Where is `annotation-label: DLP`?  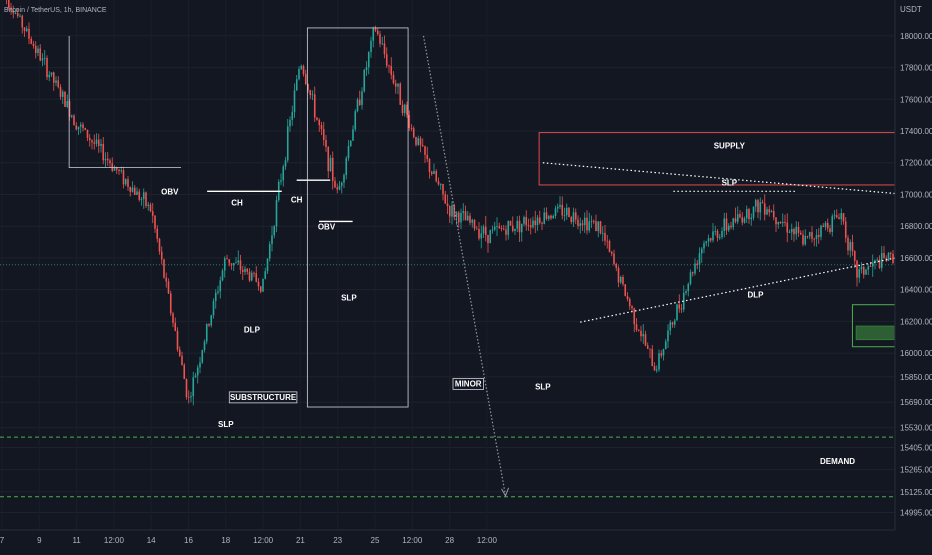 annotation-label: DLP is located at coordinates (252, 329).